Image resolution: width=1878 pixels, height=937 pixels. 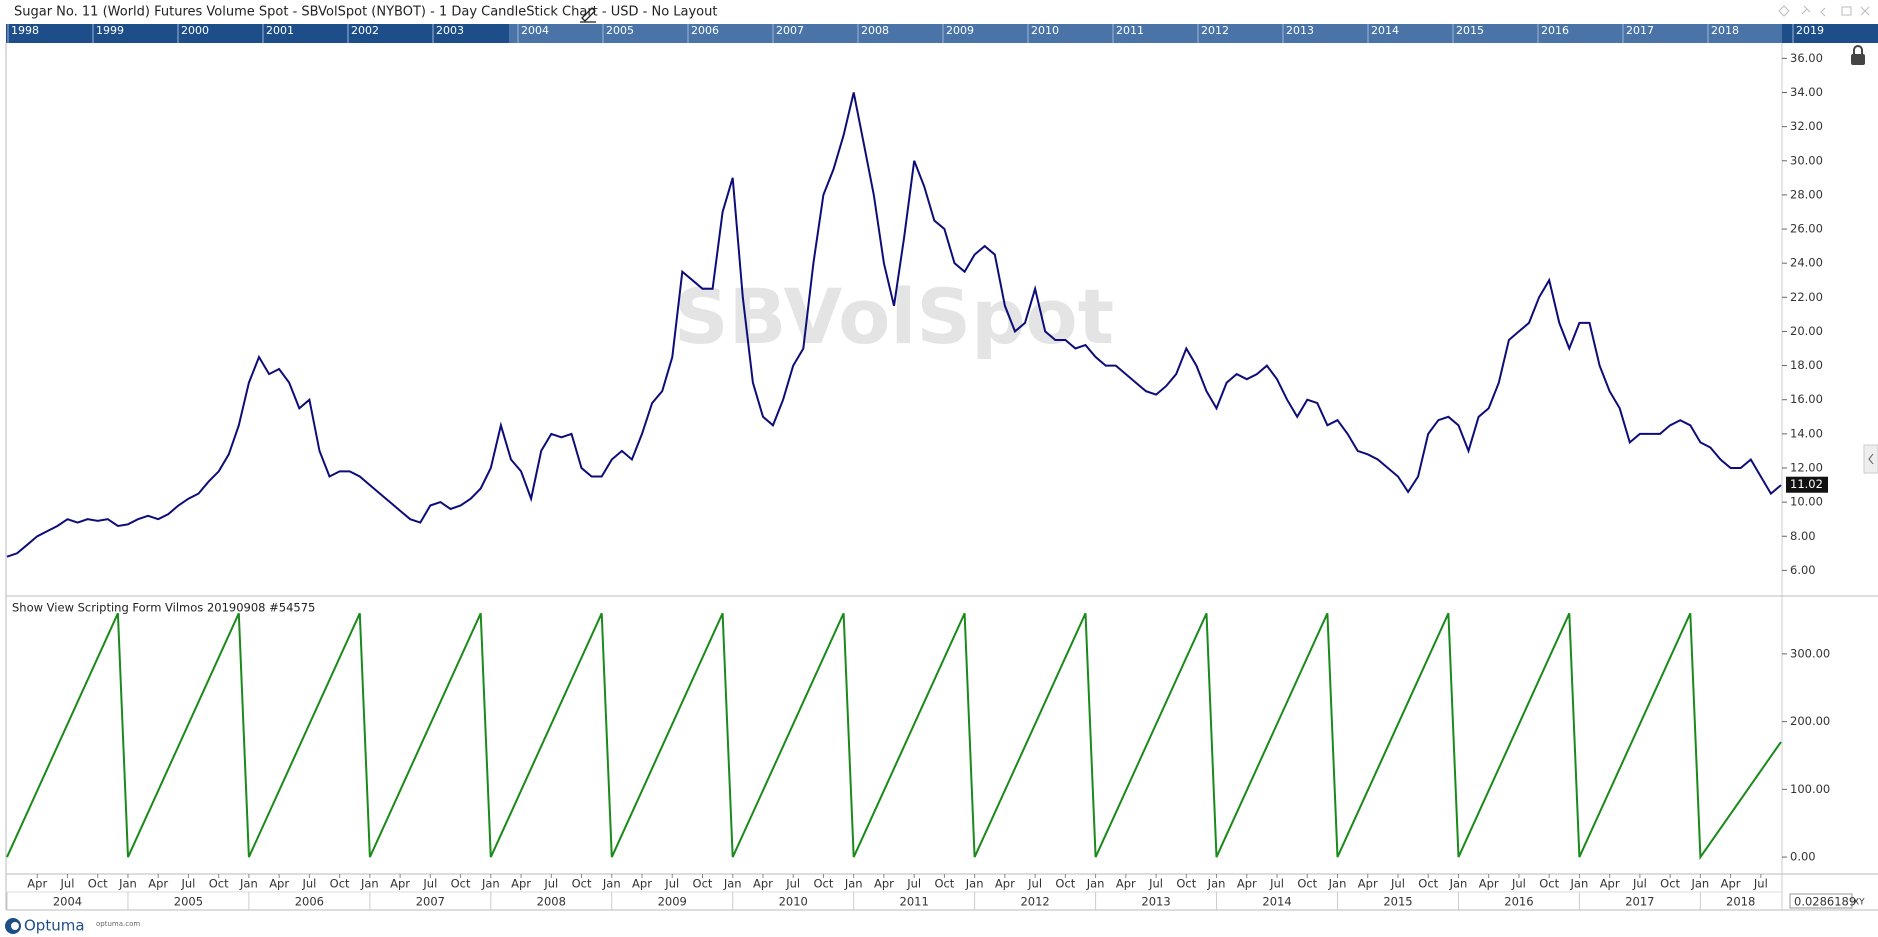 What do you see at coordinates (1806, 467) in the screenshot?
I see `y-tick-label: 12.00` at bounding box center [1806, 467].